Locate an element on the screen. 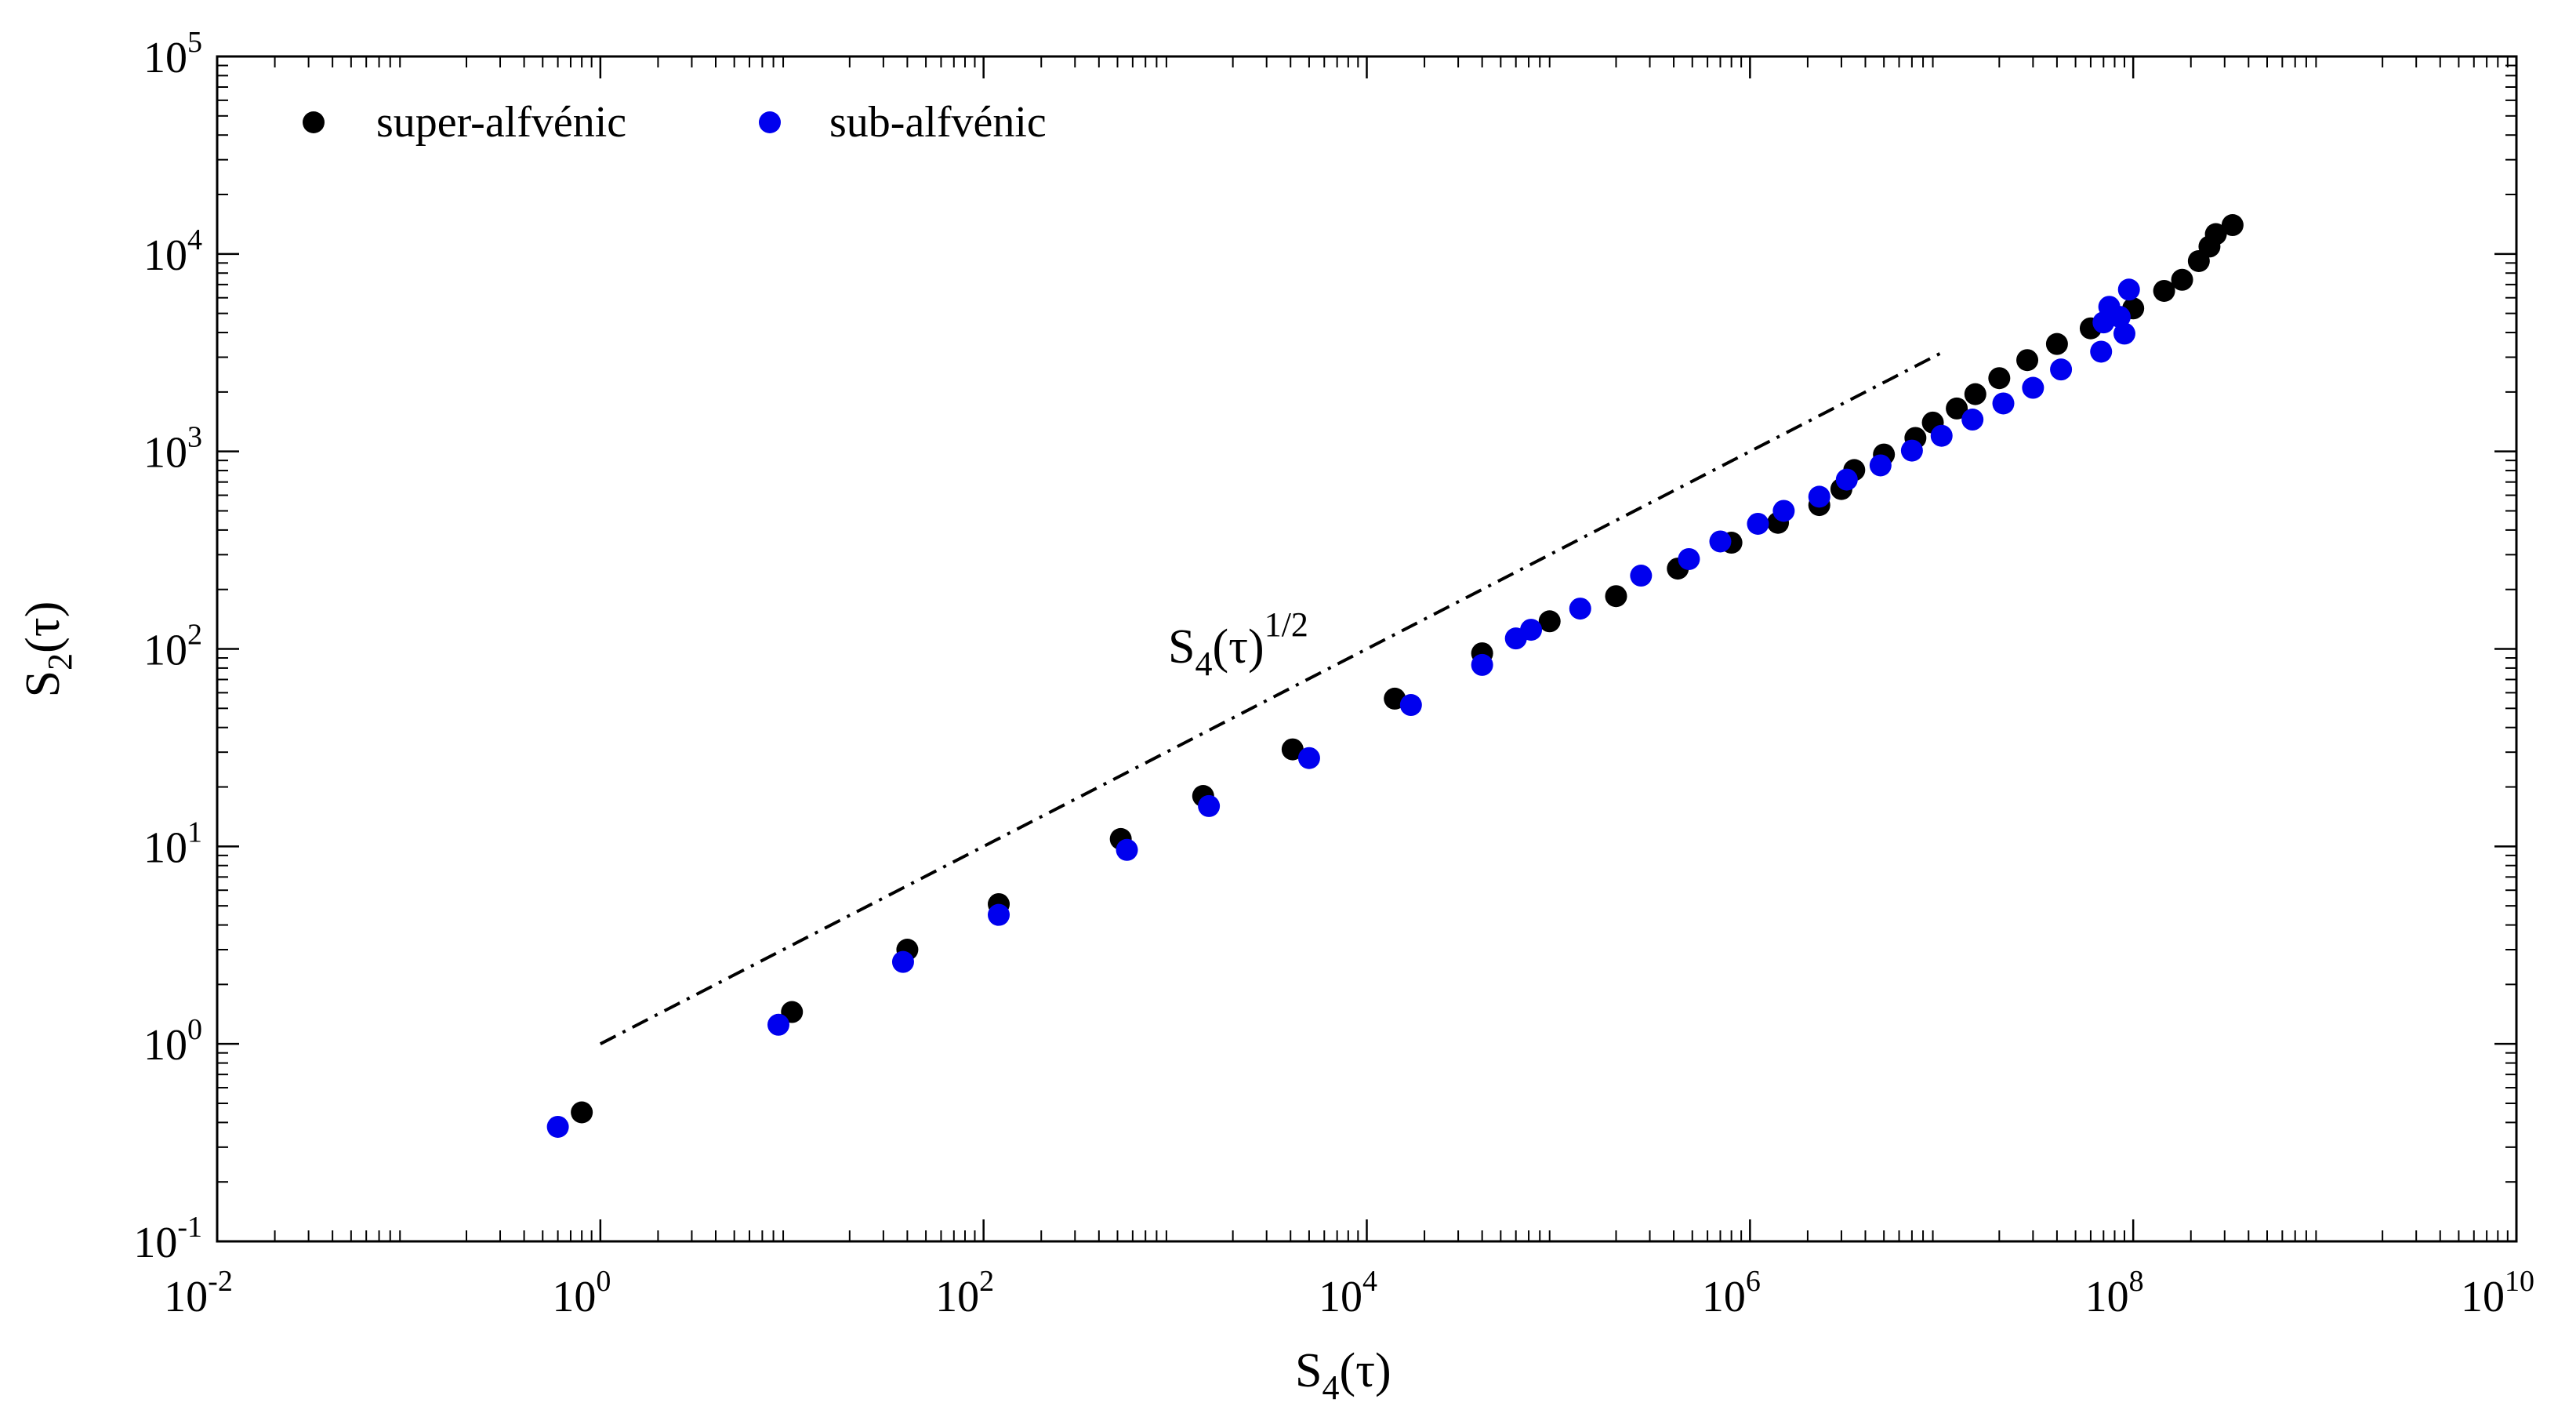 This screenshot has height=1428, width=2576. x-tick-label: 10⁴ is located at coordinates (1348, 1293).